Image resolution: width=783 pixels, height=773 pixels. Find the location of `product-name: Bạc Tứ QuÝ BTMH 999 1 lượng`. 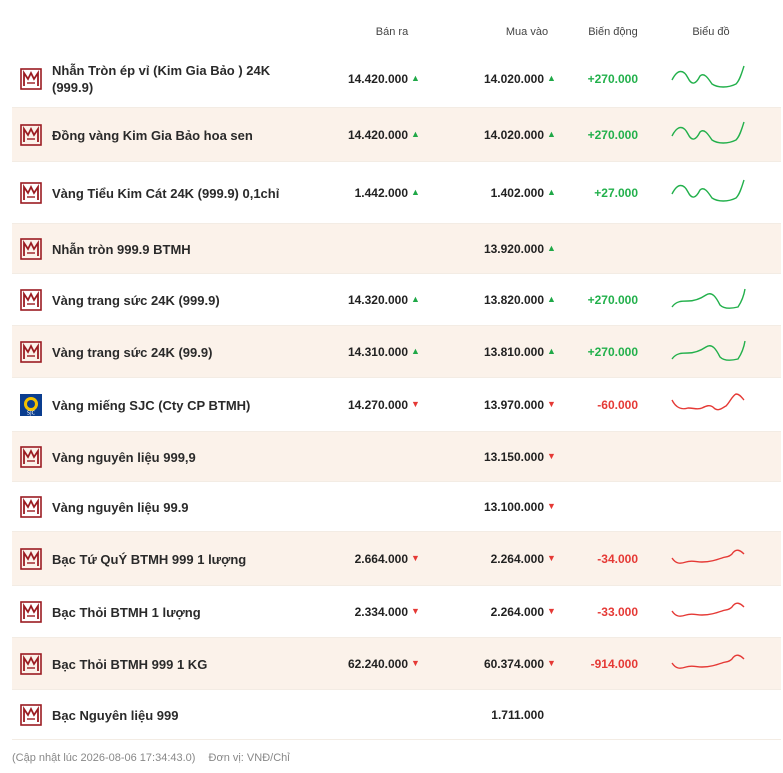

product-name: Bạc Tứ QuÝ BTMH 999 1 lượng is located at coordinates (149, 559).